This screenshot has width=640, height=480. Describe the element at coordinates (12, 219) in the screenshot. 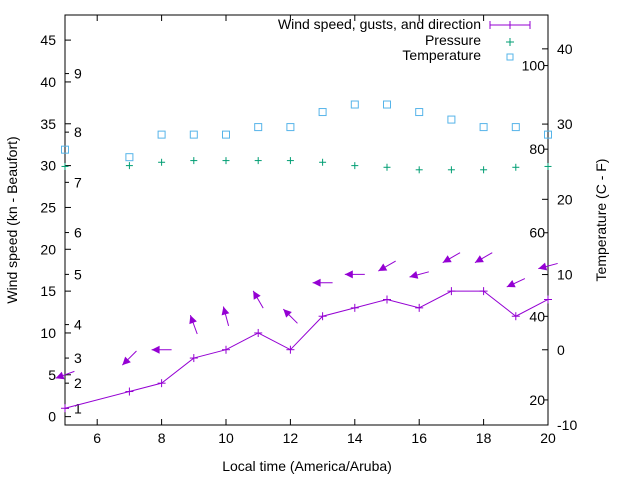

I see `y-axis-label: Wind speed (kn - Beaufort)` at that location.